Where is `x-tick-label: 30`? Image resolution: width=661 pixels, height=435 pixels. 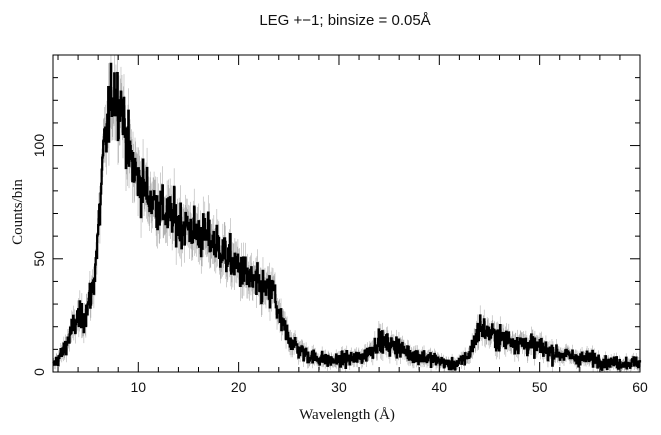 x-tick-label: 30 is located at coordinates (339, 387).